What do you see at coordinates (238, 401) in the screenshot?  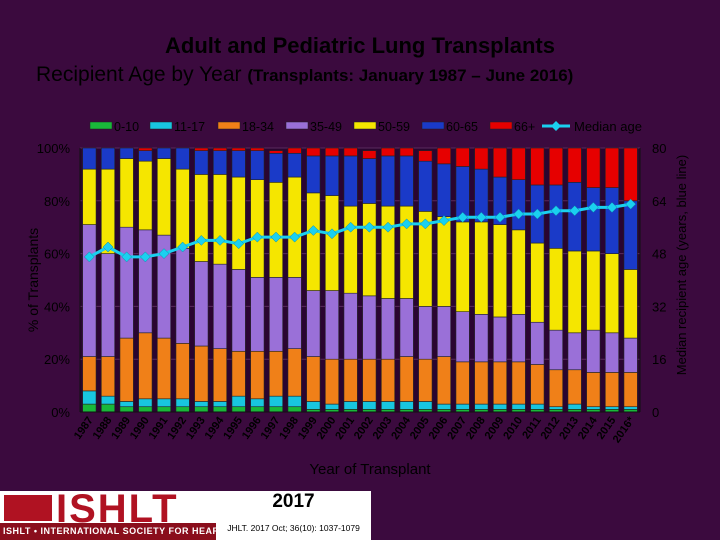 I see `bar-11-17-1995` at bounding box center [238, 401].